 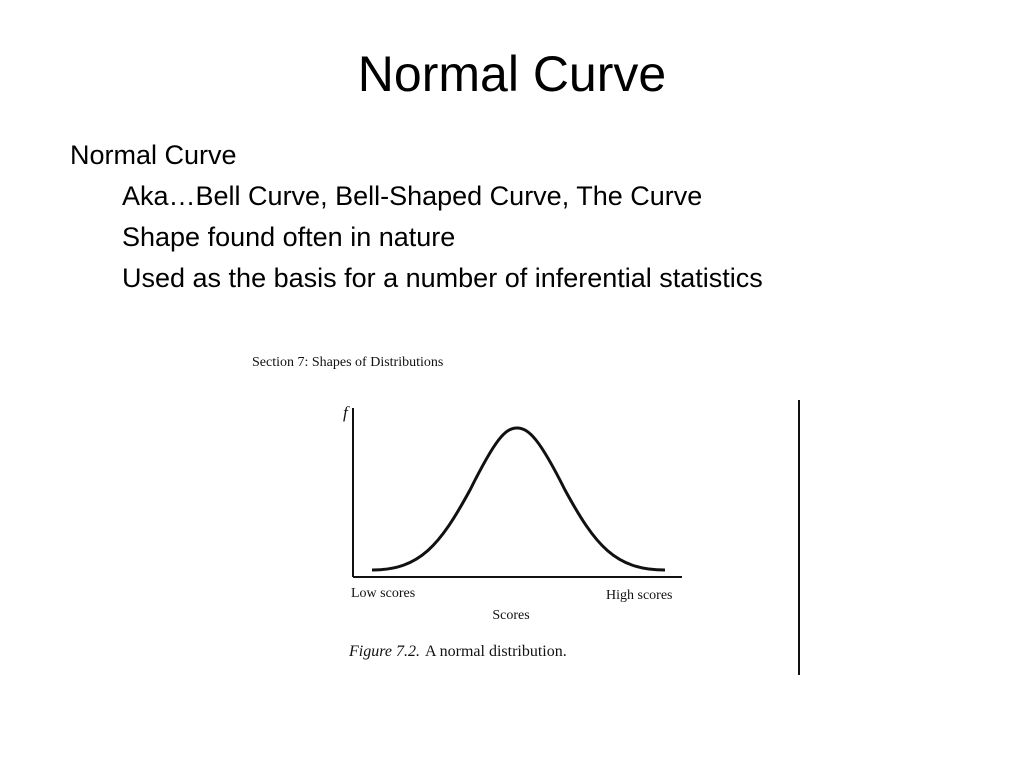 I want to click on figure-header: Section 7: Shapes of Distributions, so click(x=347, y=362).